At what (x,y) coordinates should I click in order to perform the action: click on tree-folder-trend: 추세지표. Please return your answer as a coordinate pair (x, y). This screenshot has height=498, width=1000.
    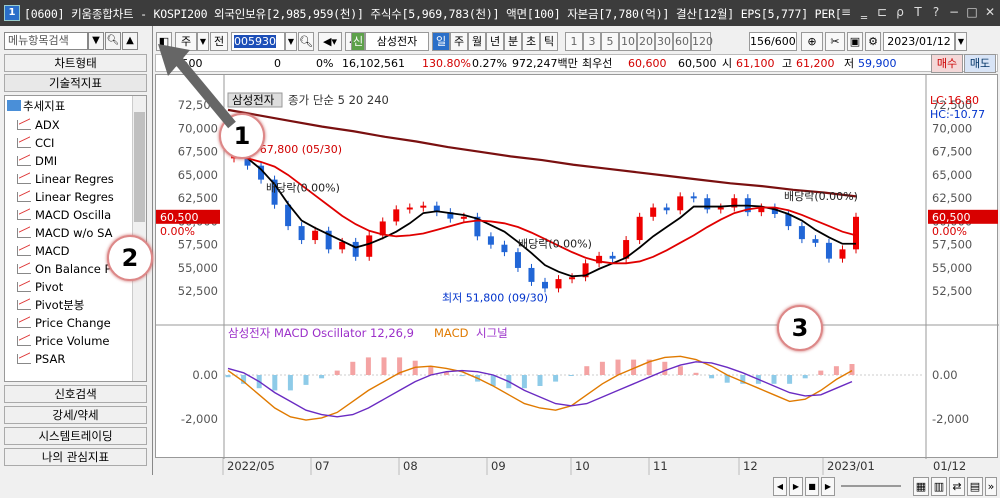
    Looking at the image, I should click on (36, 106).